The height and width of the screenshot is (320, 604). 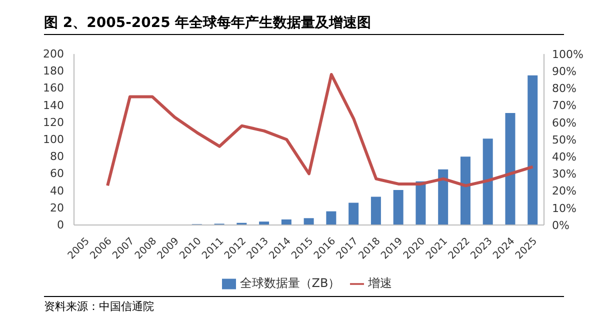 I want to click on y2-tick-label: 0%, so click(x=561, y=225).